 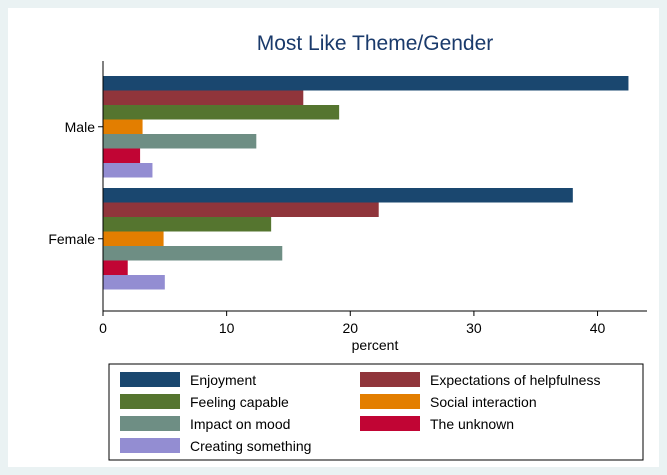 What do you see at coordinates (134, 282) in the screenshot?
I see `bar-female-creating-something` at bounding box center [134, 282].